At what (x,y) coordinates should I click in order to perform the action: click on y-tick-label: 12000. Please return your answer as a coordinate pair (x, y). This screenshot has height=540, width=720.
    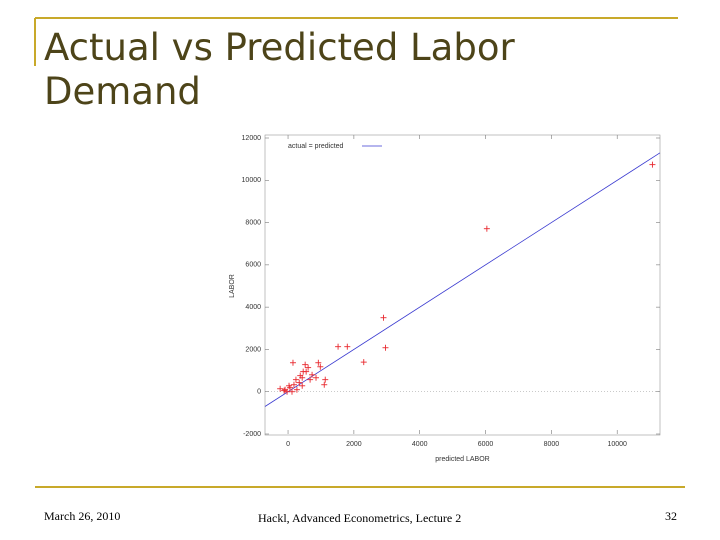
    Looking at the image, I should click on (252, 138).